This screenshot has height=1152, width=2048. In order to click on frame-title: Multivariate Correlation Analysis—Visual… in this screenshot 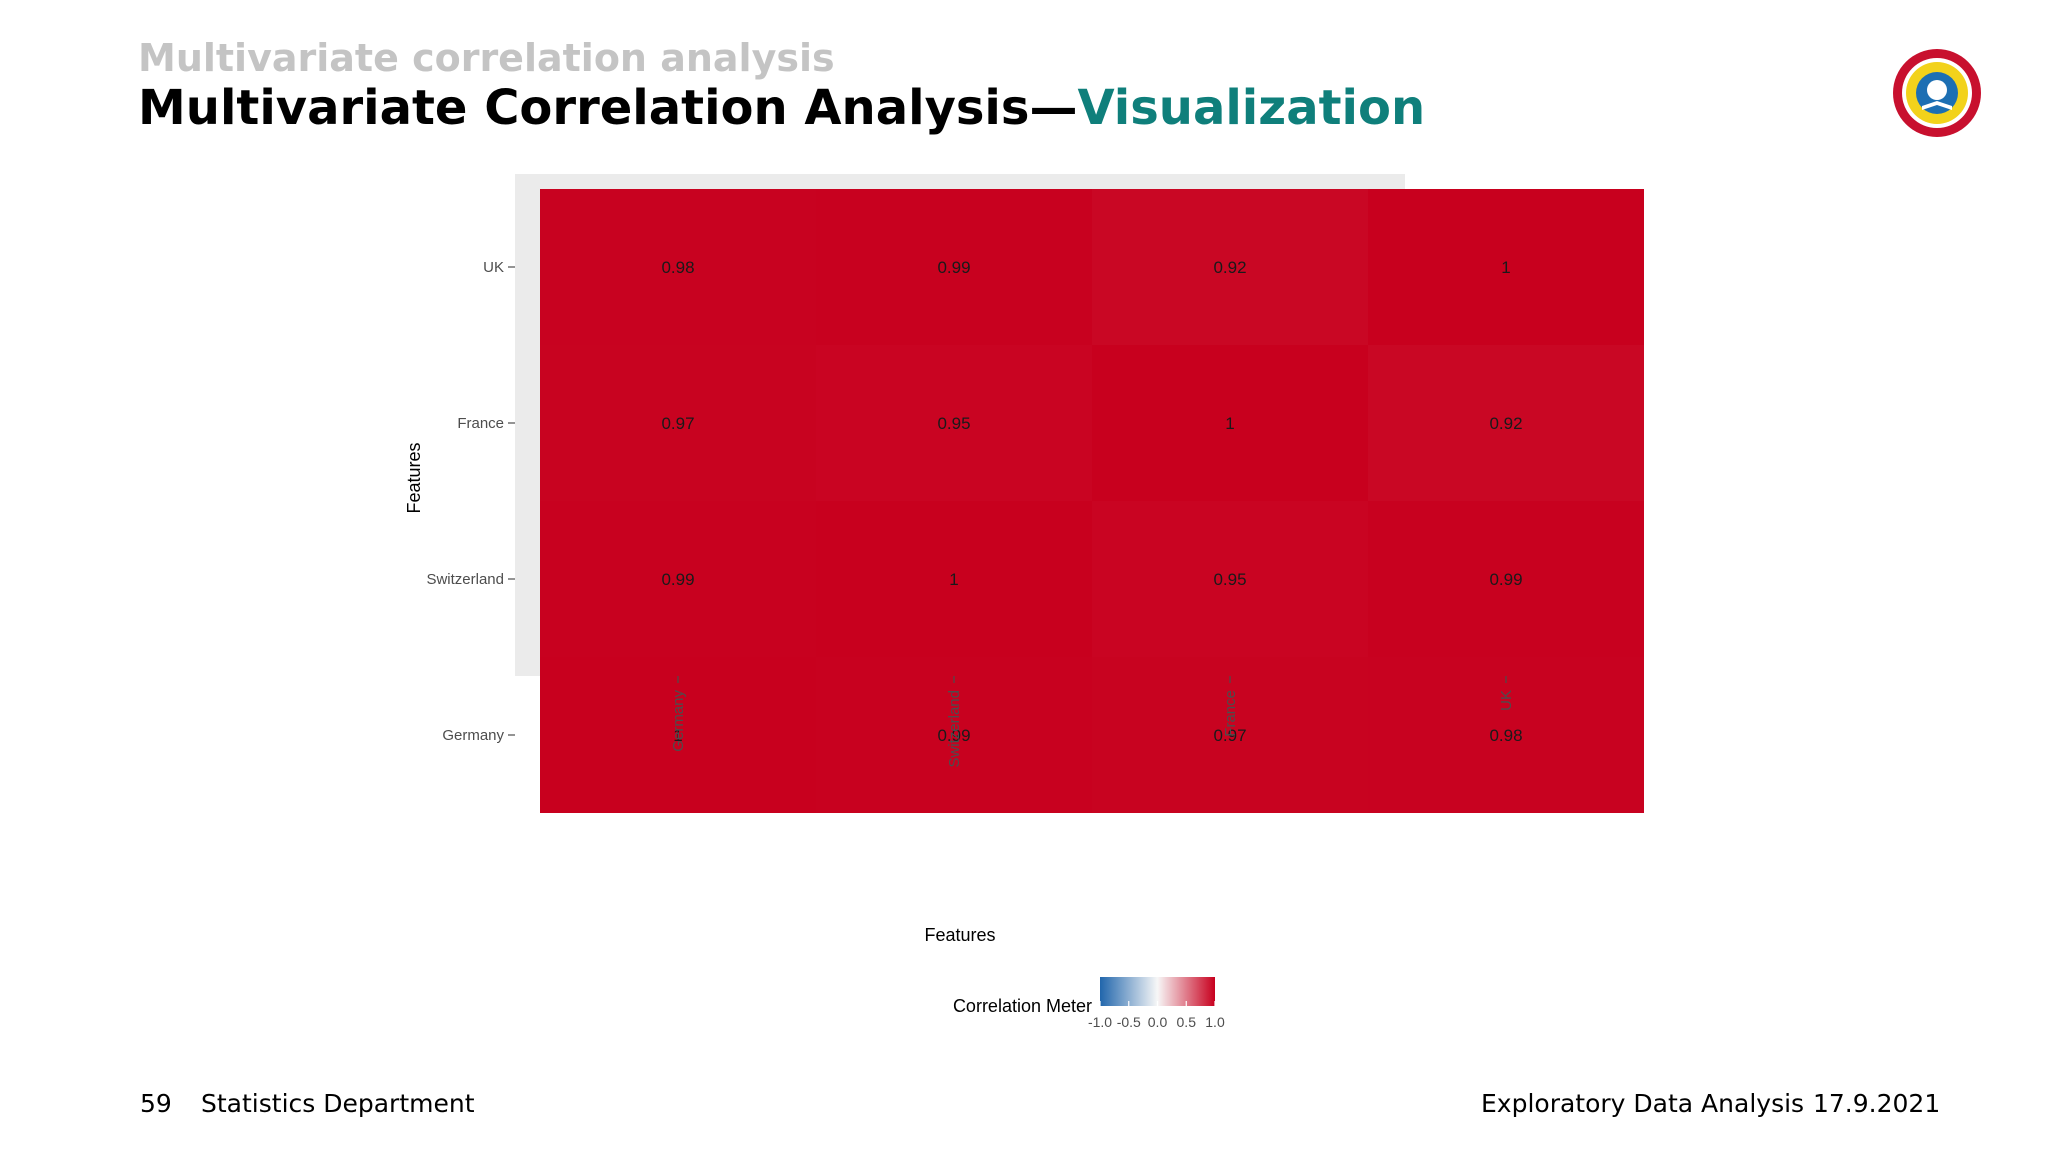, I will do `click(781, 108)`.